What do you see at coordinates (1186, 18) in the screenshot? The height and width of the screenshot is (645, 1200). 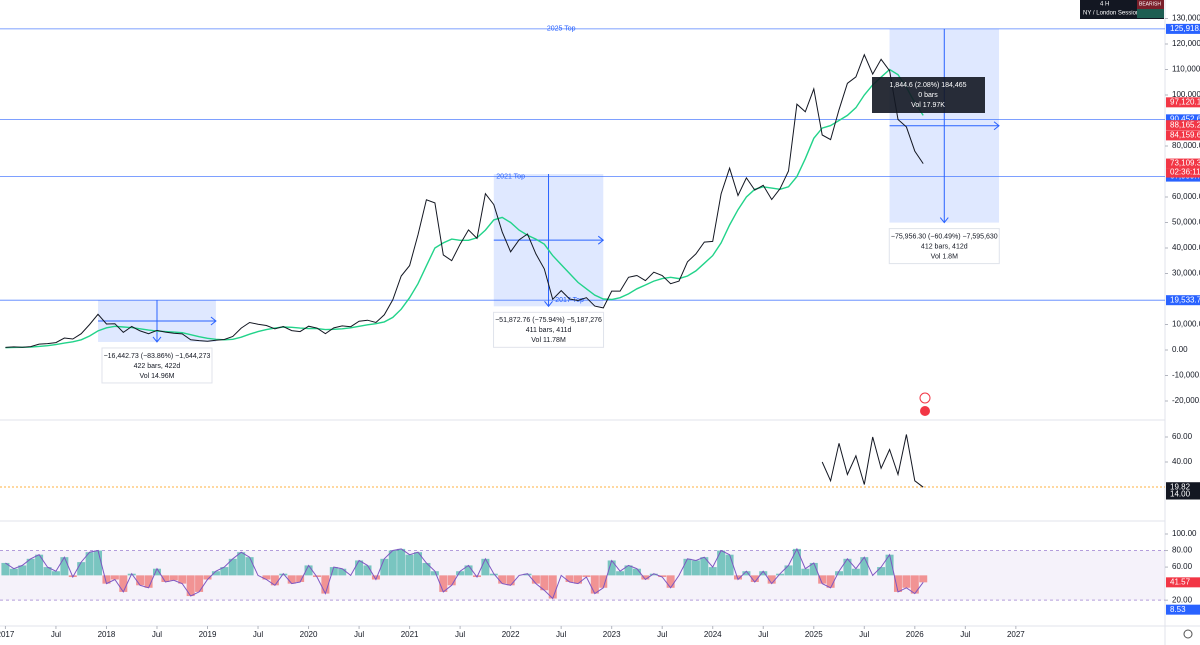 I see `y-tick-label: 130,000.00` at bounding box center [1186, 18].